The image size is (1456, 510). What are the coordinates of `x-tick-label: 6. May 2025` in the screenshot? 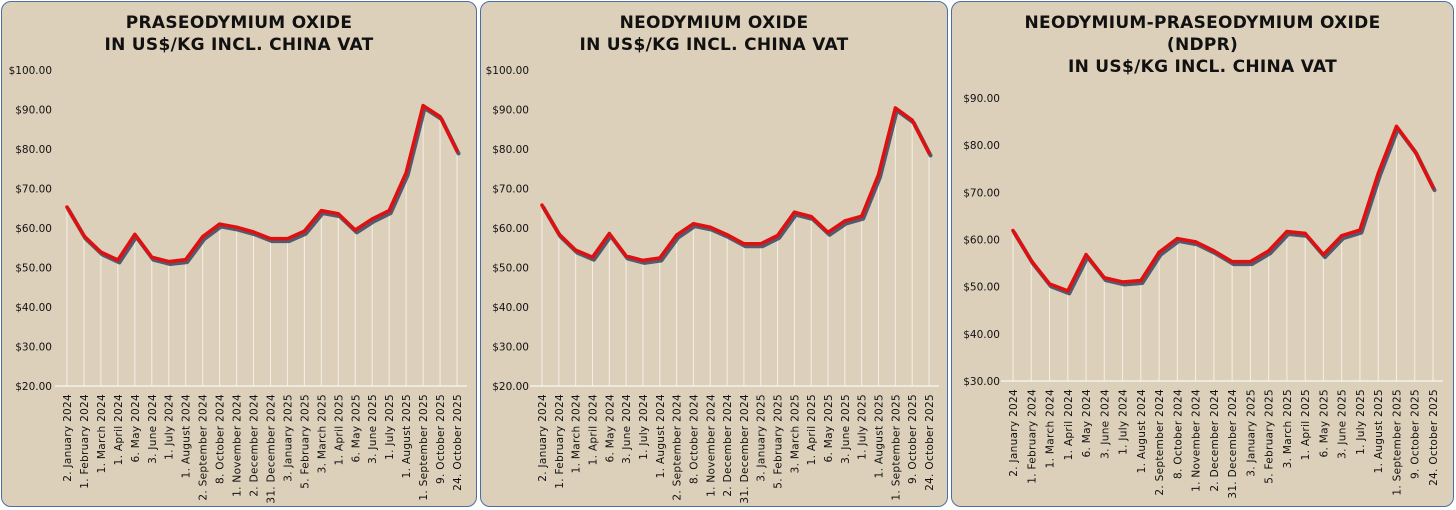 It's located at (1324, 423).